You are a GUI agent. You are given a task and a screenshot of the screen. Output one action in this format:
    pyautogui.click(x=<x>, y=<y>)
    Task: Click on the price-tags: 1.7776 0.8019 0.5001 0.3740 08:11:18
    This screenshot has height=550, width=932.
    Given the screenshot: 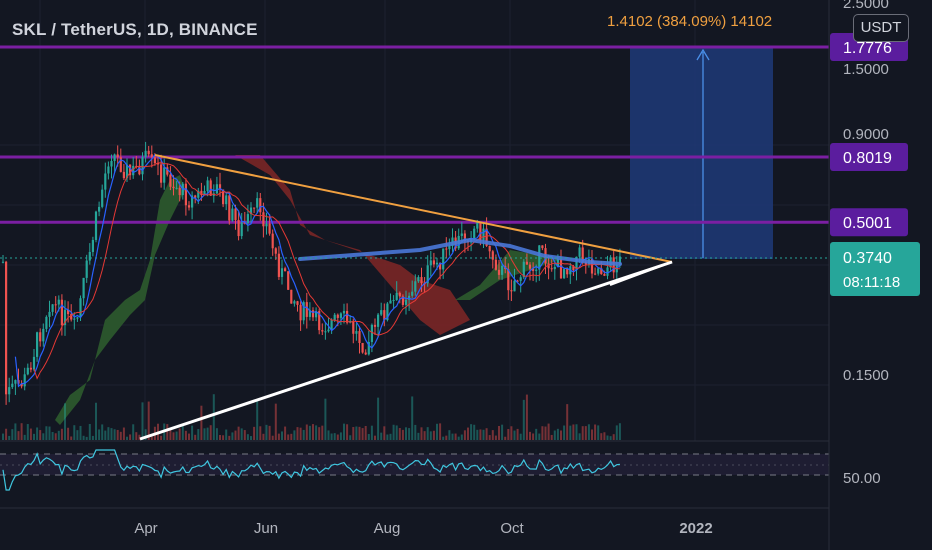 What is the action you would take?
    pyautogui.click(x=875, y=164)
    